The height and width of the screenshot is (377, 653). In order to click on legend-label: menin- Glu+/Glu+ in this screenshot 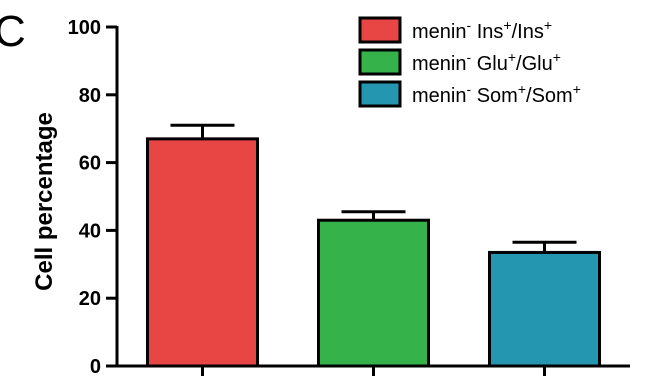, I will do `click(486, 62)`.